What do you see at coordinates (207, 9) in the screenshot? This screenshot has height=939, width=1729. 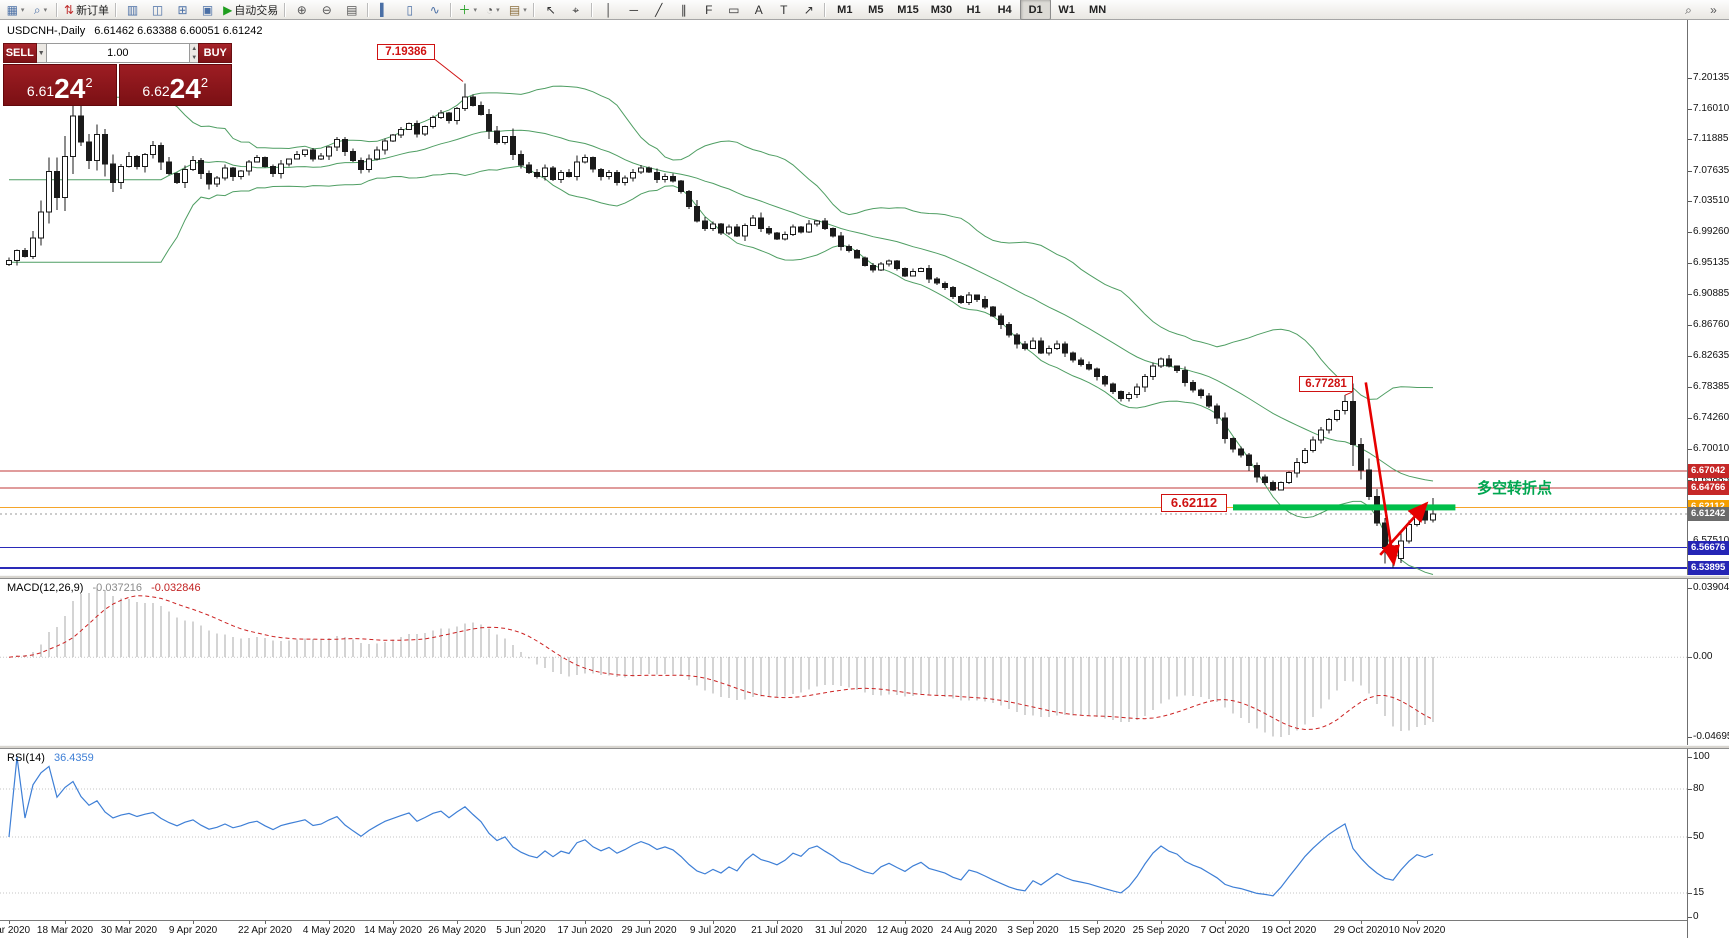 I see `terminal-button: ▣` at bounding box center [207, 9].